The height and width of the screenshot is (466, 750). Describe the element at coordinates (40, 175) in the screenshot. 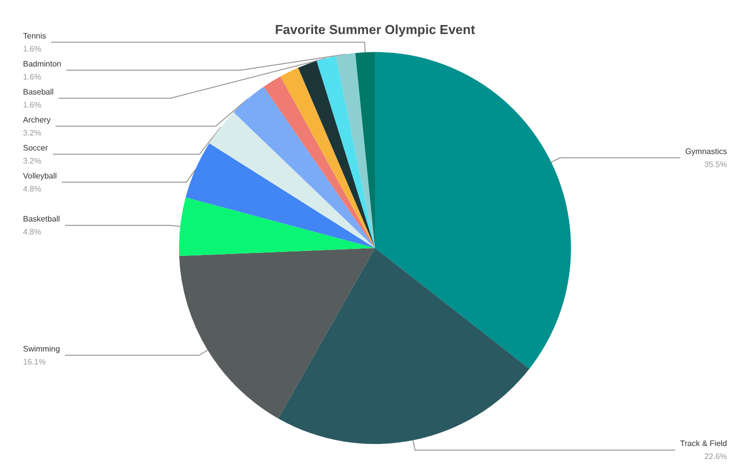

I see `slice-label: Volleyball` at that location.